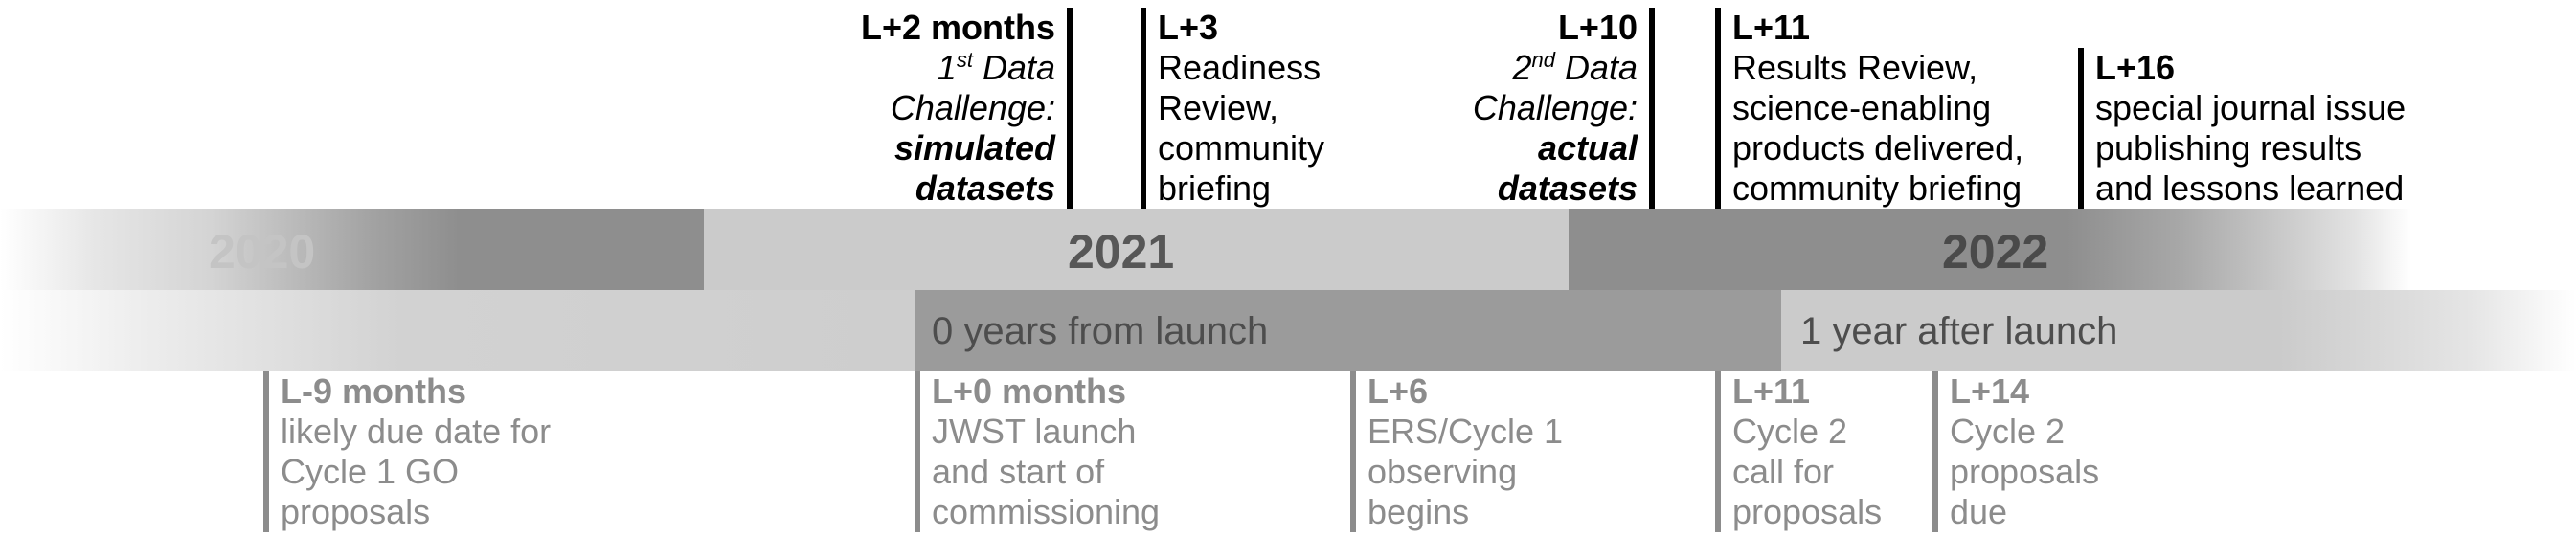 Image resolution: width=2576 pixels, height=537 pixels. What do you see at coordinates (373, 391) in the screenshot?
I see `milestone-heading: L-9 months` at bounding box center [373, 391].